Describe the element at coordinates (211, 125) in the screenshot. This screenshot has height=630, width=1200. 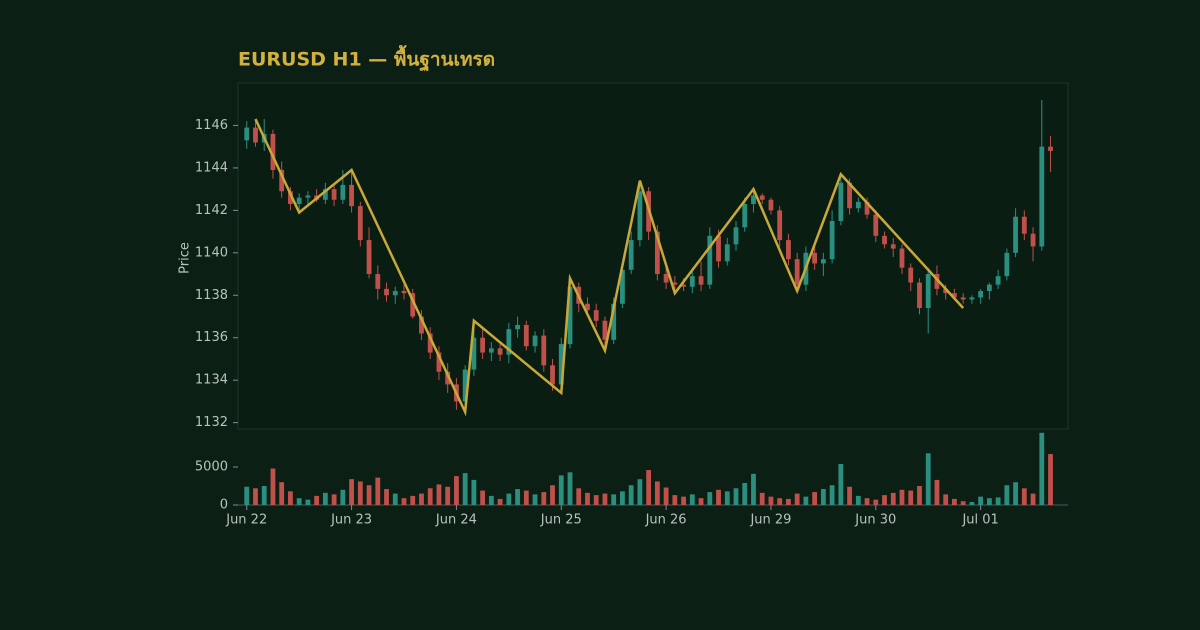
I see `y-tick-label: 1146` at that location.